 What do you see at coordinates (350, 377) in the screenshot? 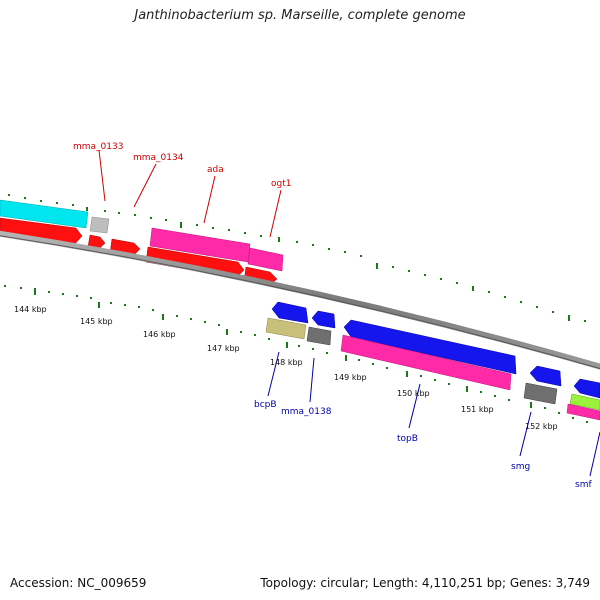
I see `tick-label: 149 kbp` at bounding box center [350, 377].